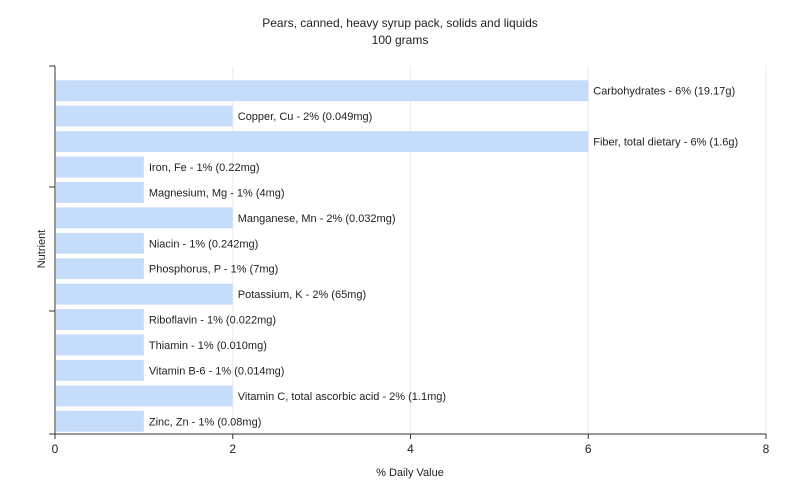  Describe the element at coordinates (55, 449) in the screenshot. I see `x-tick-label: 0` at that location.